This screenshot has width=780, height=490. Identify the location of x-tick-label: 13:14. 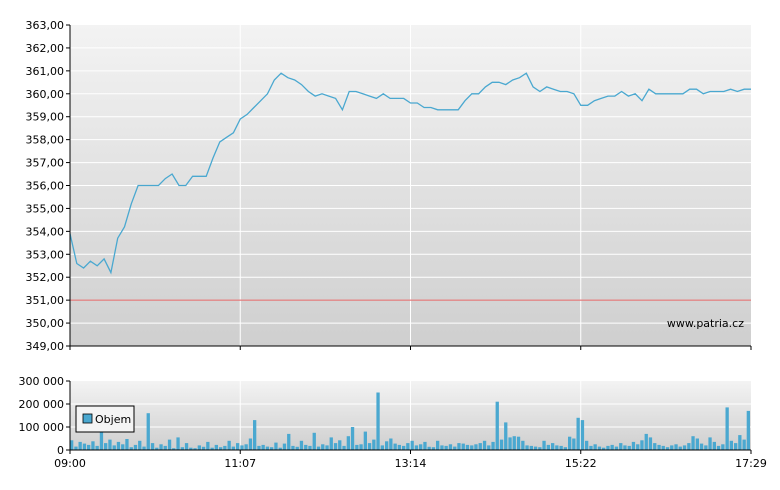
(411, 463).